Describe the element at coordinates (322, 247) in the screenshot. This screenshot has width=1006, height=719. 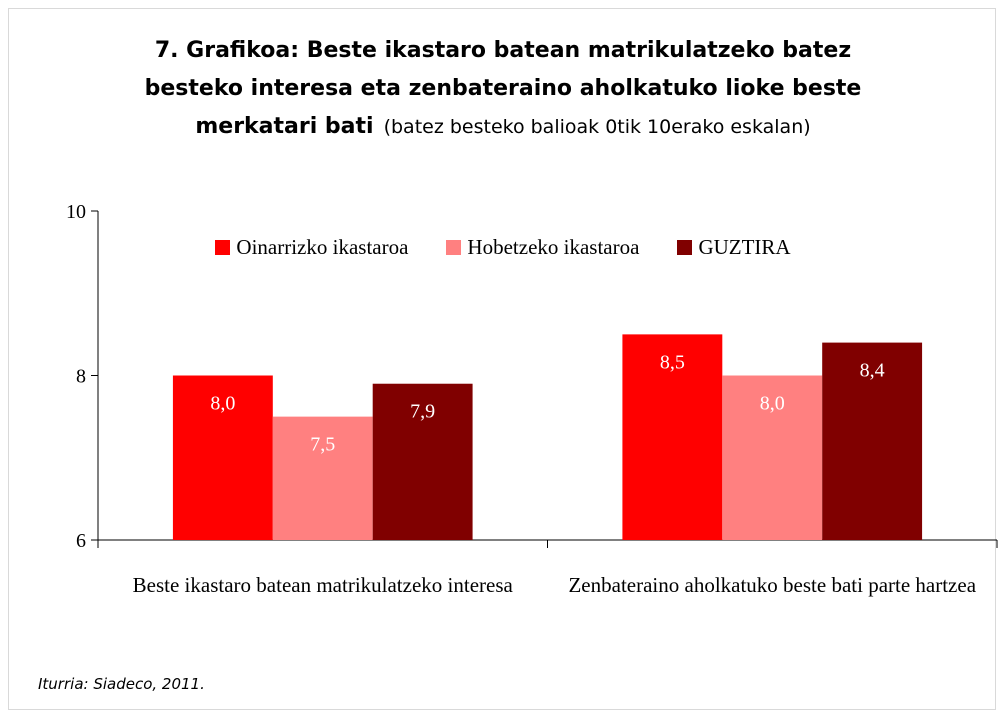
I see `legend-label: Oinarrizko ikastaroa` at that location.